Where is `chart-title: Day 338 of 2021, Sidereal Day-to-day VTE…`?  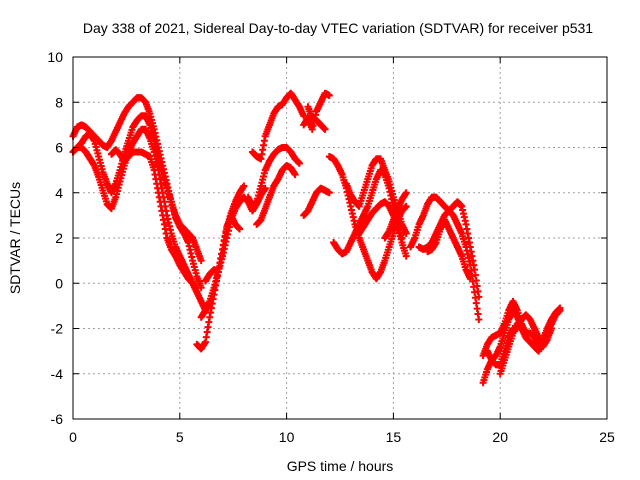
chart-title: Day 338 of 2021, Sidereal Day-to-day VTE… is located at coordinates (338, 28).